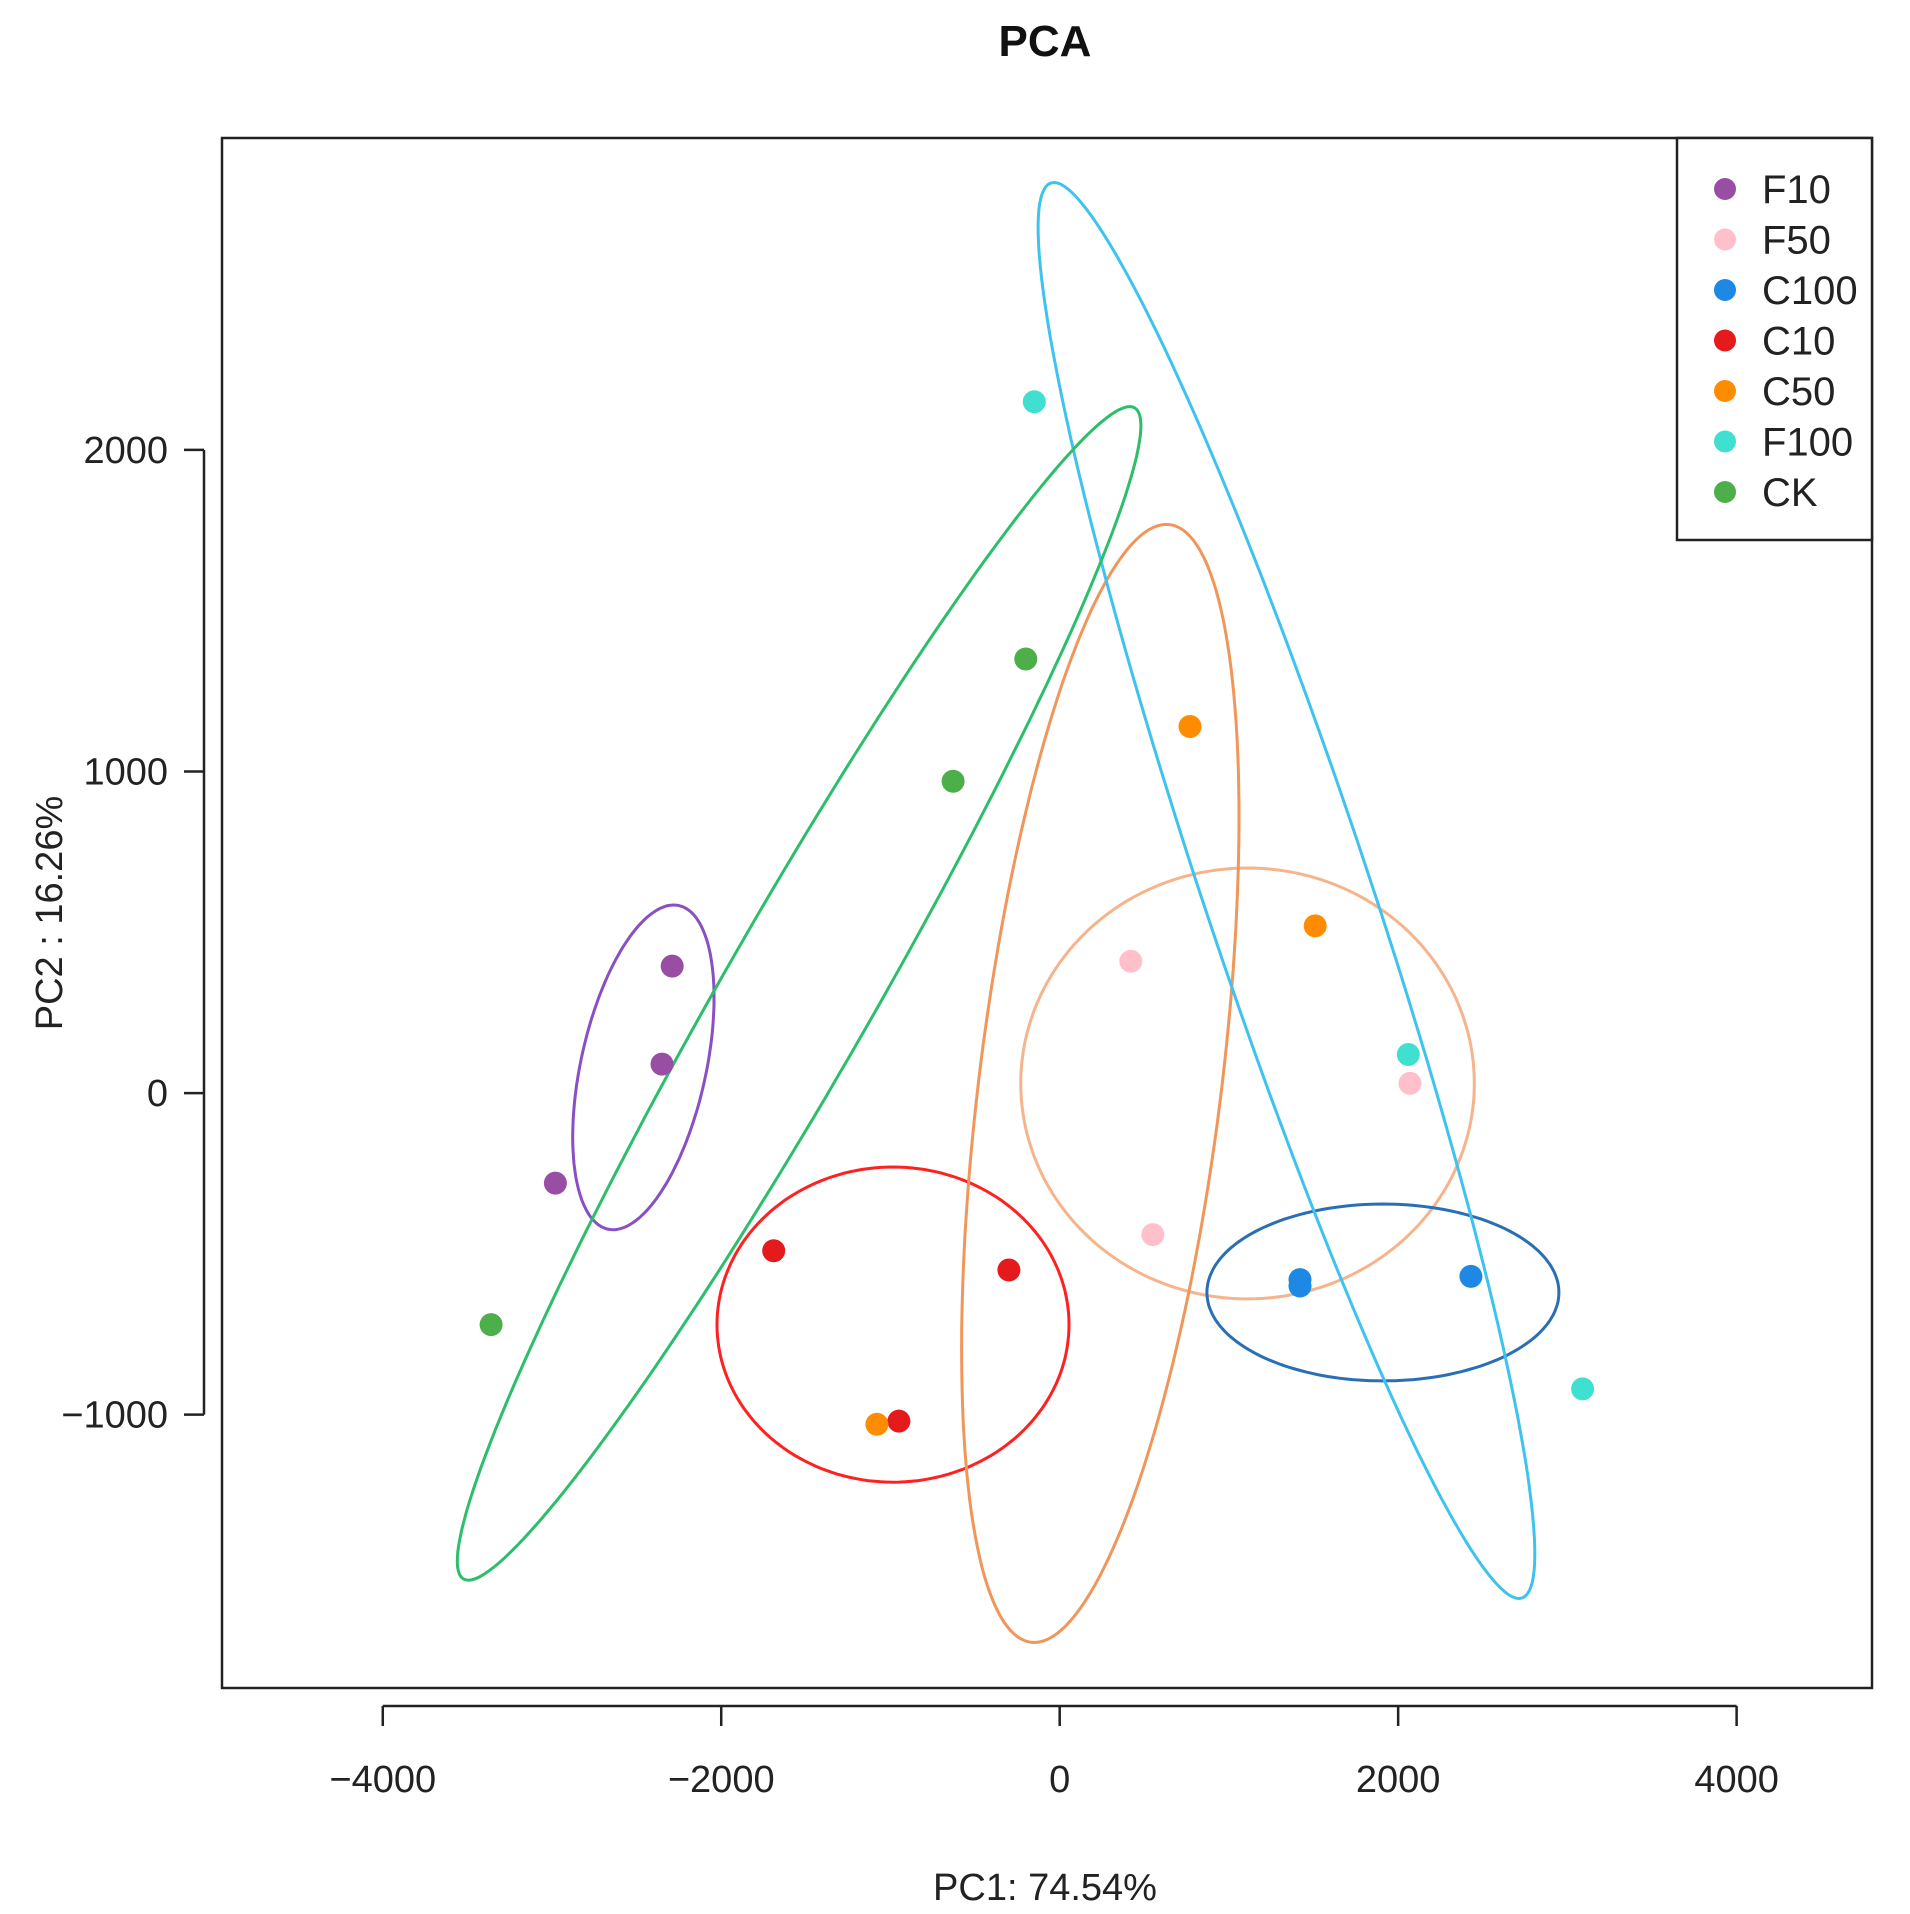 Image resolution: width=1910 pixels, height=1914 pixels. I want to click on legend-label-c10: C10, so click(1798, 342).